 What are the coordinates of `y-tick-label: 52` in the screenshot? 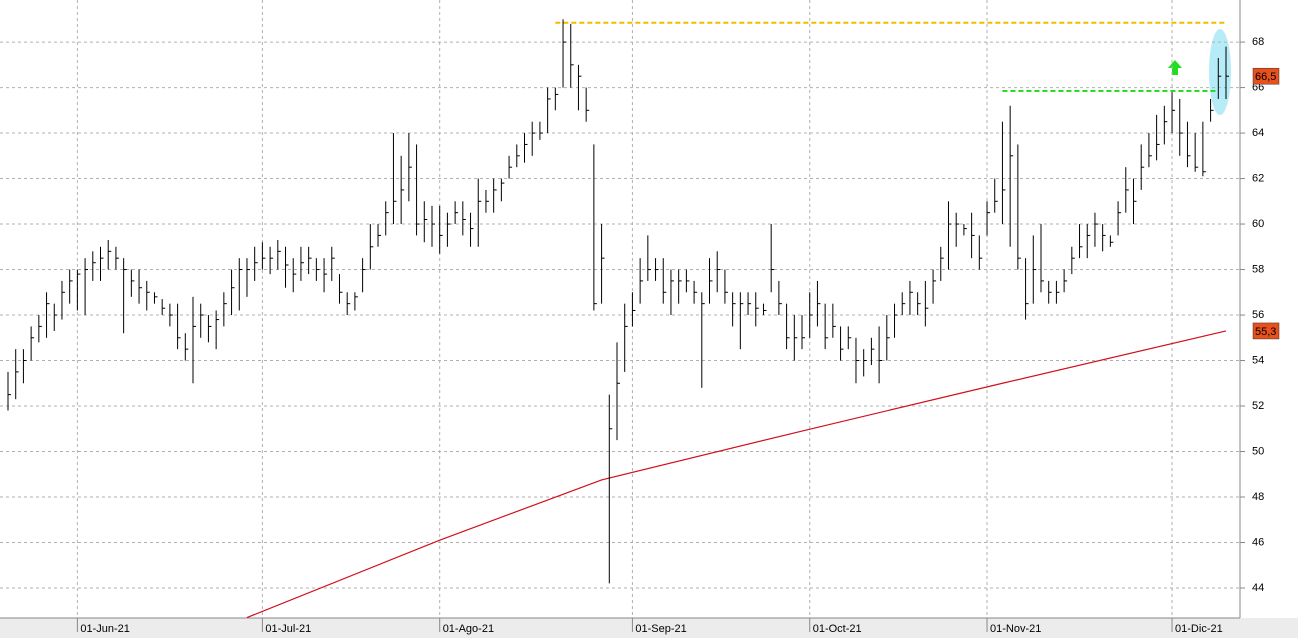 It's located at (1258, 406).